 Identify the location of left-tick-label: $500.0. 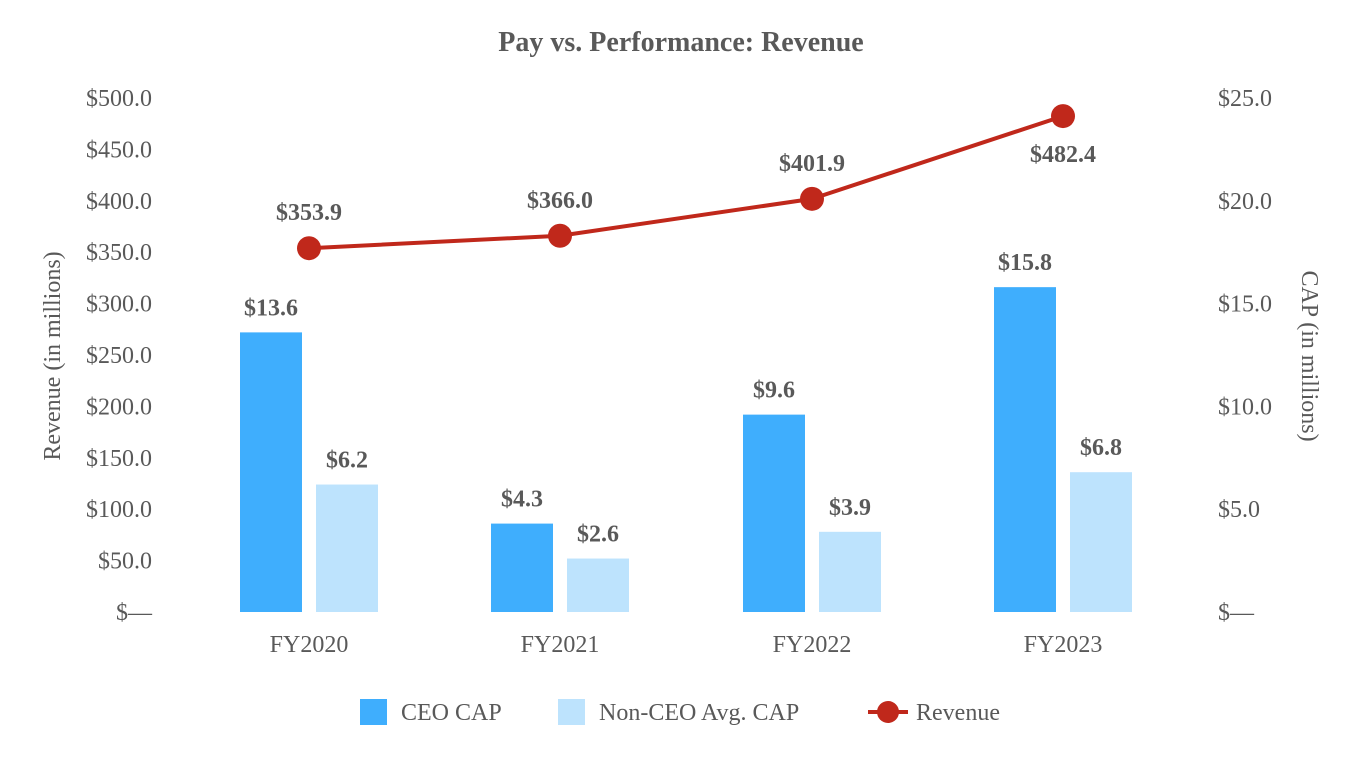
(119, 99).